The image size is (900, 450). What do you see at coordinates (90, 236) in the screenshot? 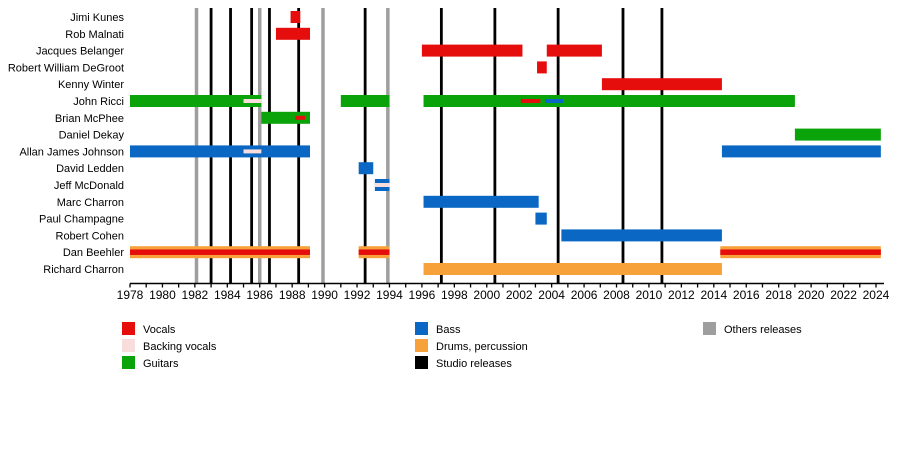
I see `member-label: Robert Cohen` at bounding box center [90, 236].